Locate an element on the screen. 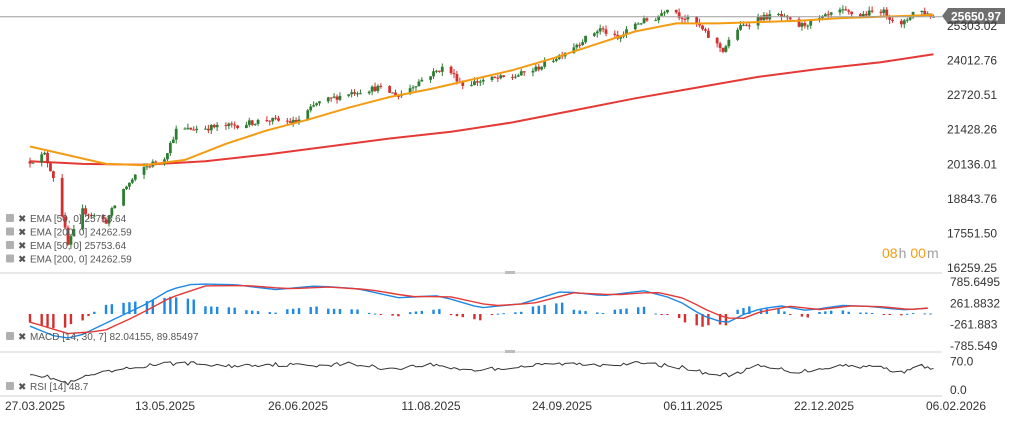 The height and width of the screenshot is (422, 1009). macd-legend: ✖ MACD [14, 30, 7] 82.04155, 89.85497 is located at coordinates (102, 337).